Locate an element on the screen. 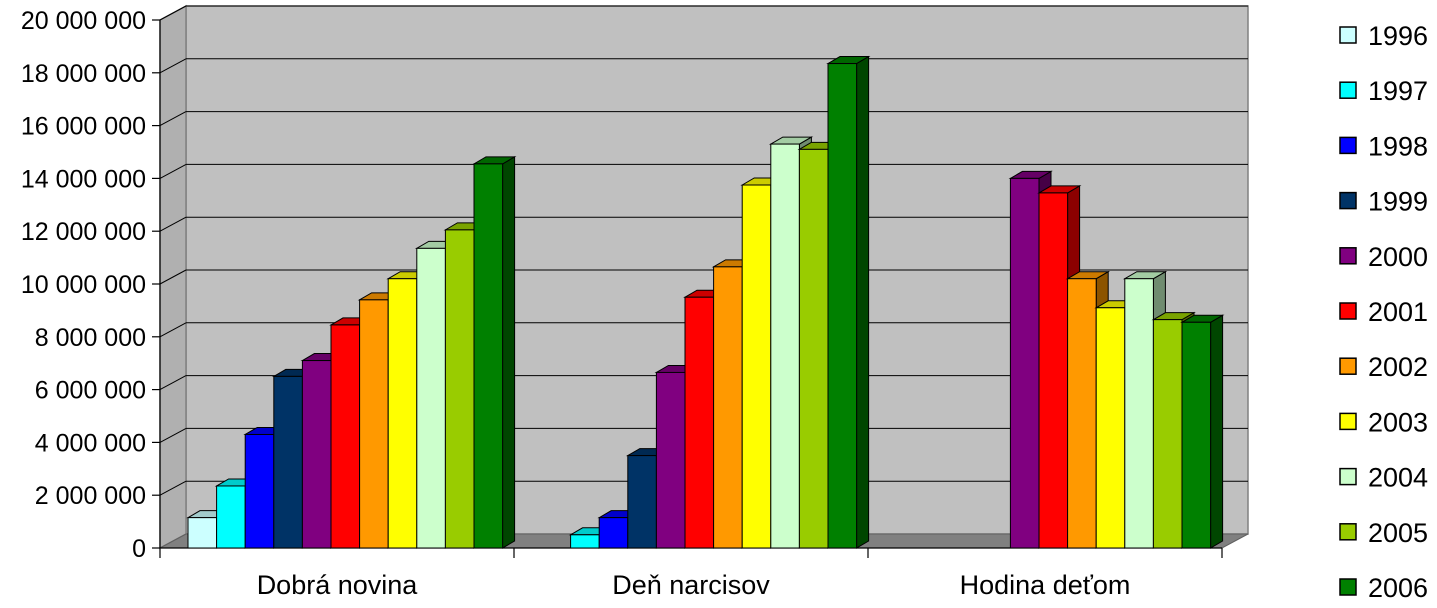  legend-label: 2005 is located at coordinates (1398, 533).